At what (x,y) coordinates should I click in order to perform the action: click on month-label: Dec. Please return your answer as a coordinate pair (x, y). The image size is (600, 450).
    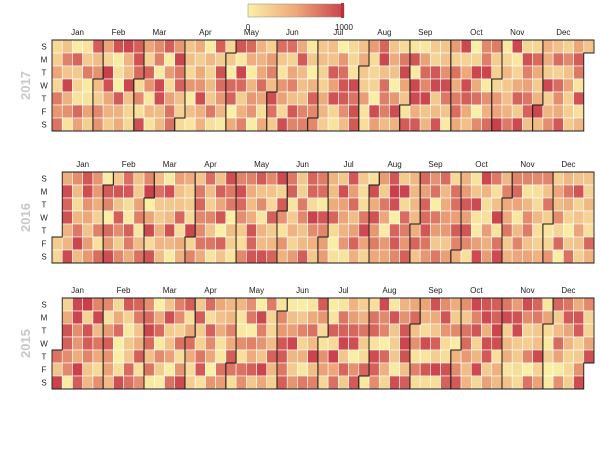
    Looking at the image, I should click on (568, 290).